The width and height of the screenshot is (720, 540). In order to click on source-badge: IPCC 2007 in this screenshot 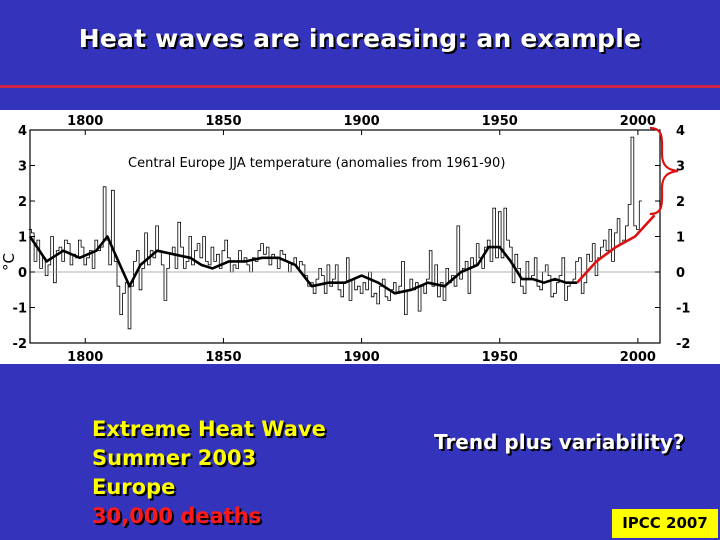, I will do `click(665, 523)`.